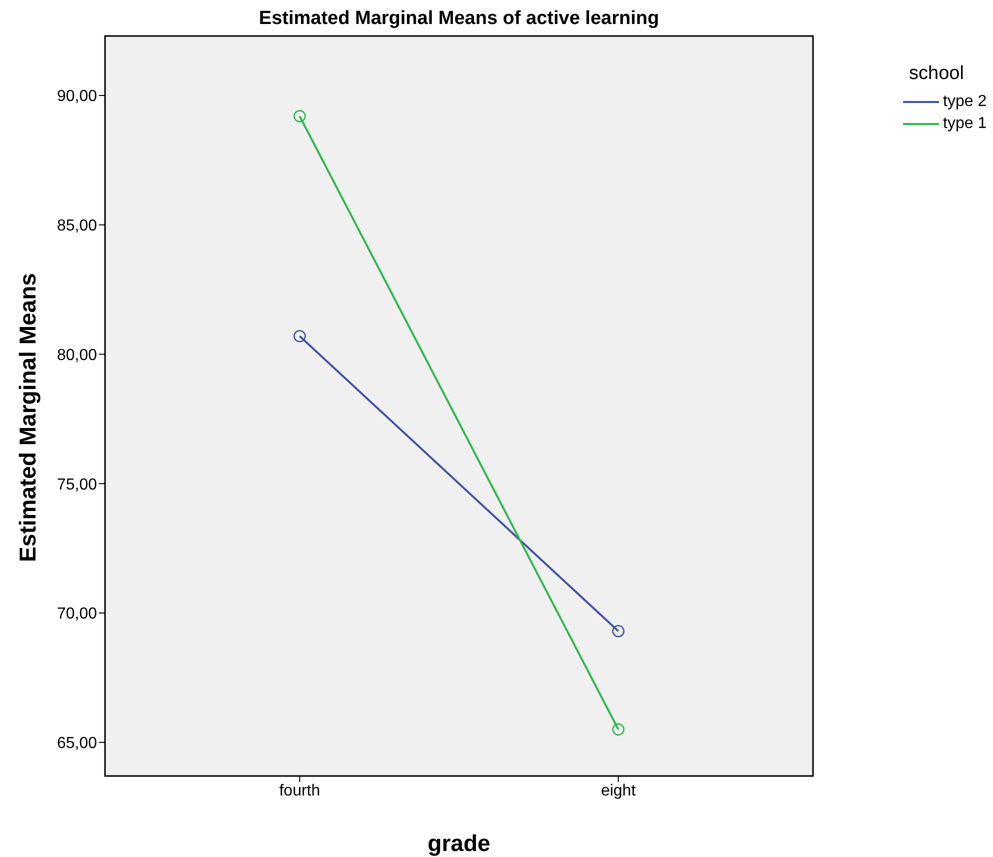  I want to click on legend-title: school, so click(937, 74).